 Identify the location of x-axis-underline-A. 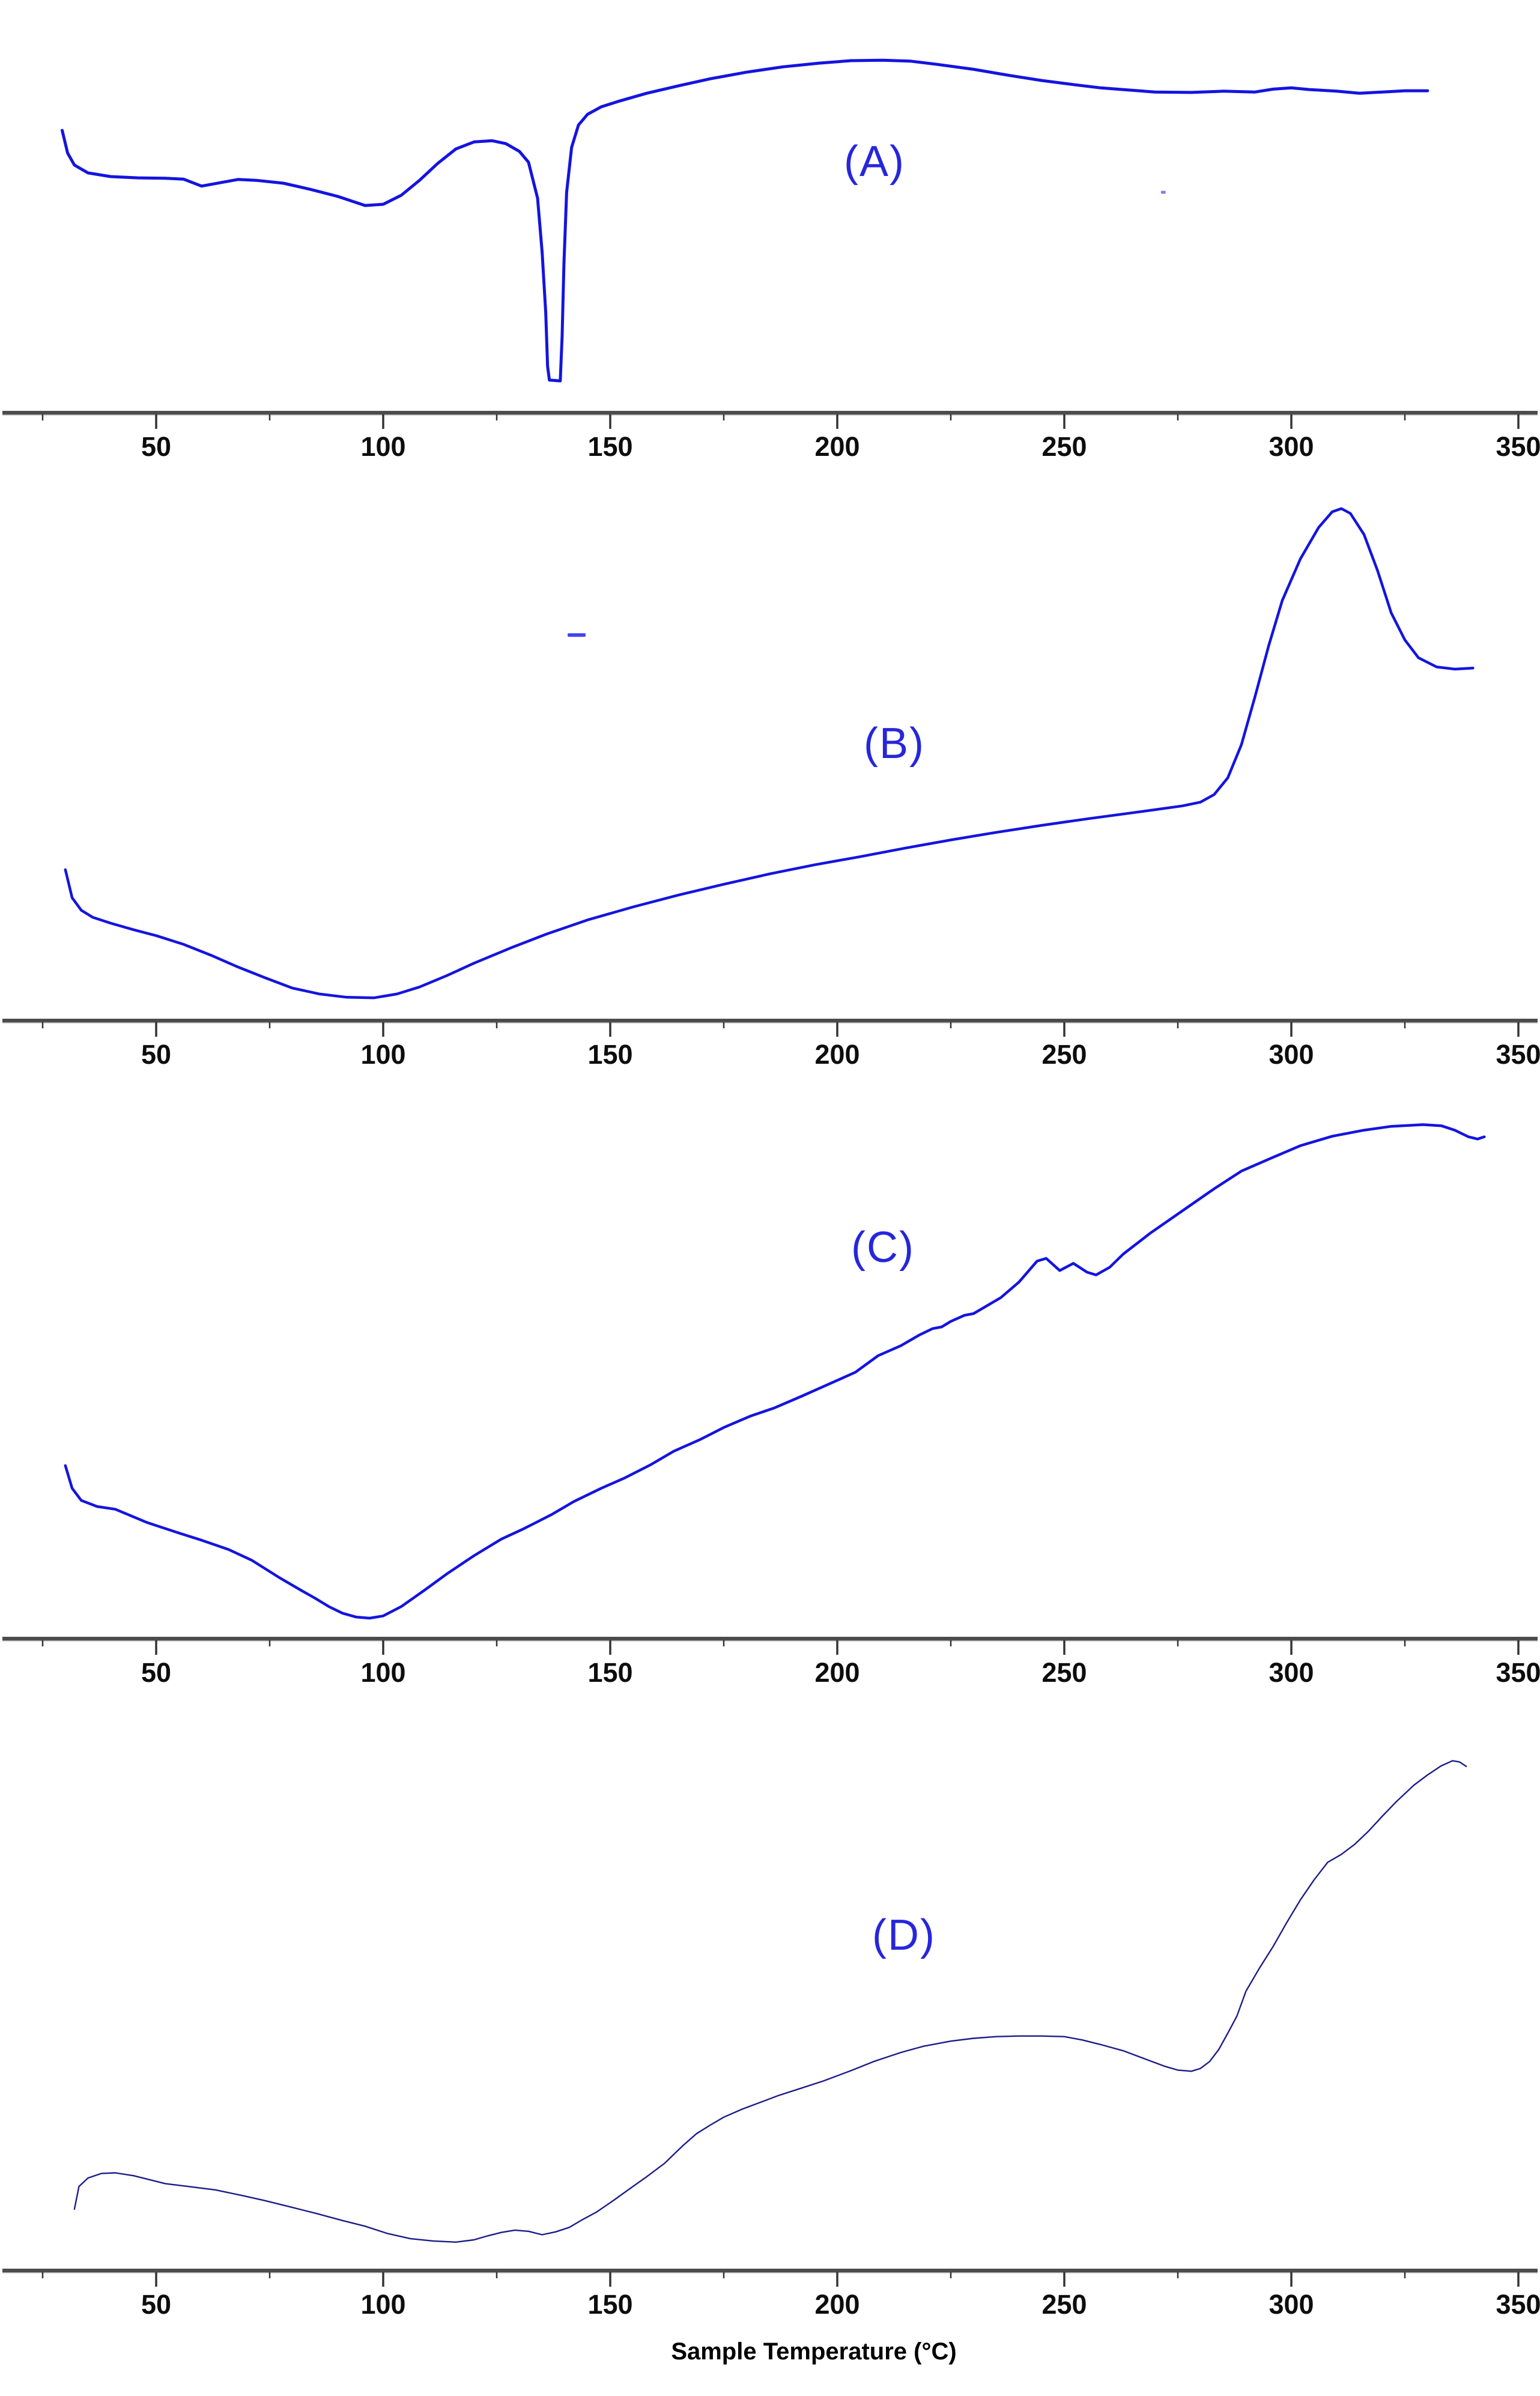
(770, 415).